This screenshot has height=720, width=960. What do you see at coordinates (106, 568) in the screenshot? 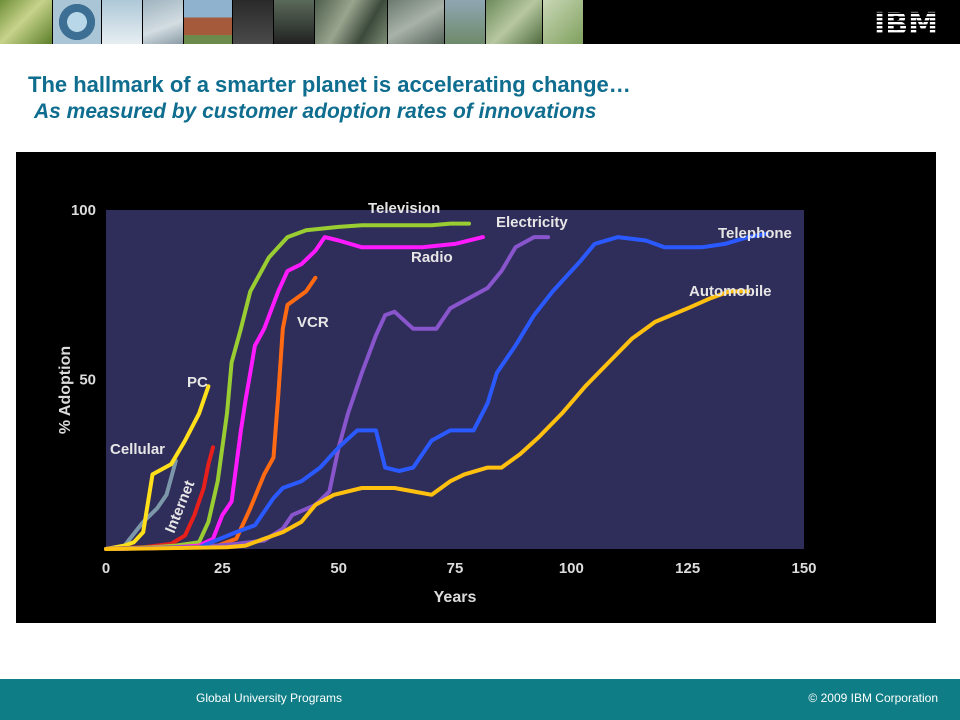
I see `x-tick-label: 0` at bounding box center [106, 568].